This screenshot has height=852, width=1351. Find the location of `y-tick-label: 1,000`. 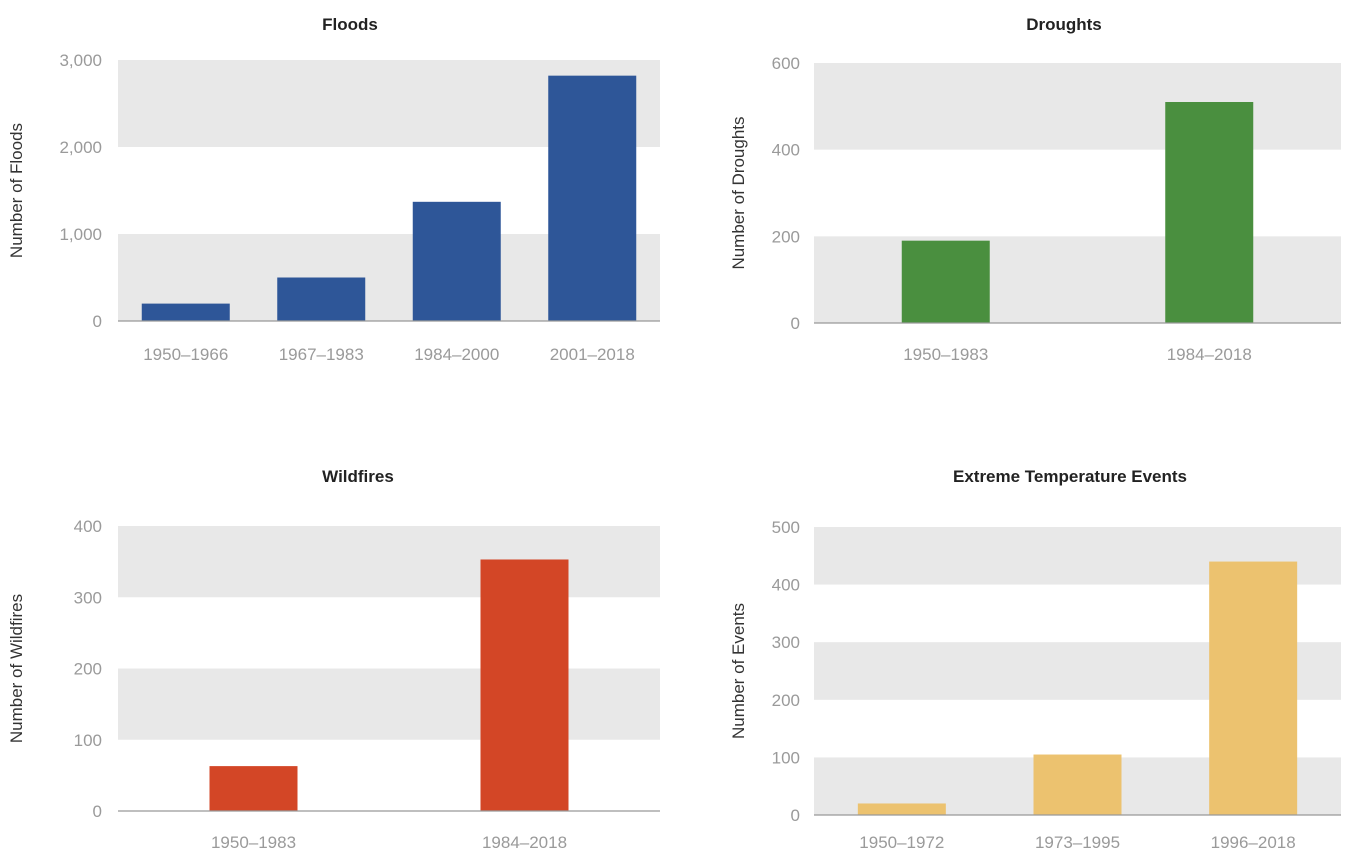

y-tick-label: 1,000 is located at coordinates (80, 234).